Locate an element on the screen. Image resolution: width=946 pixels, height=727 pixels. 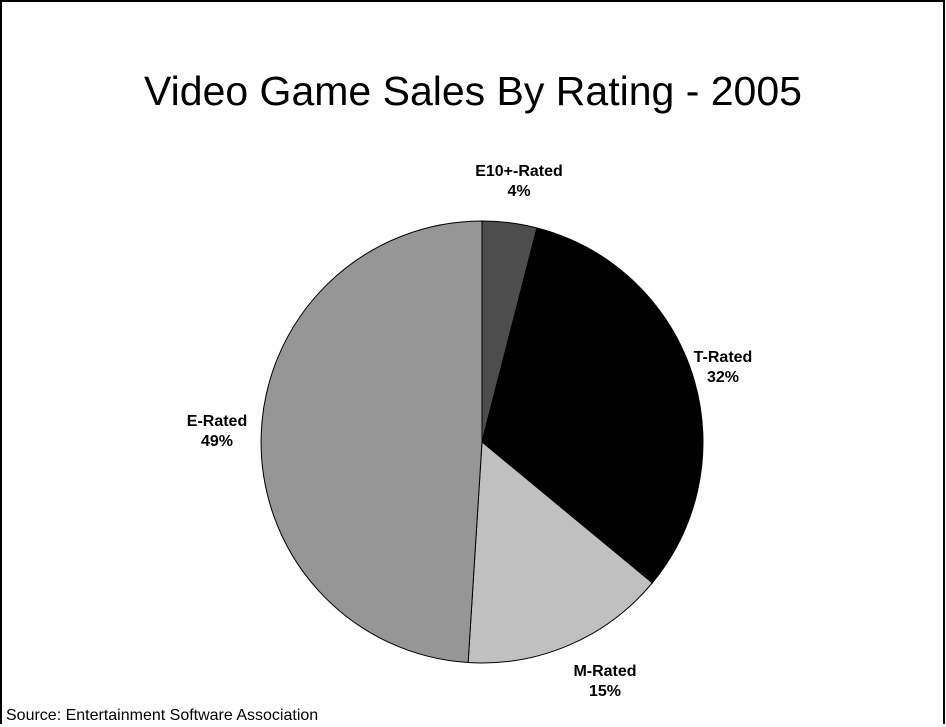
slice-label-t-rated: T-Rated is located at coordinates (723, 357).